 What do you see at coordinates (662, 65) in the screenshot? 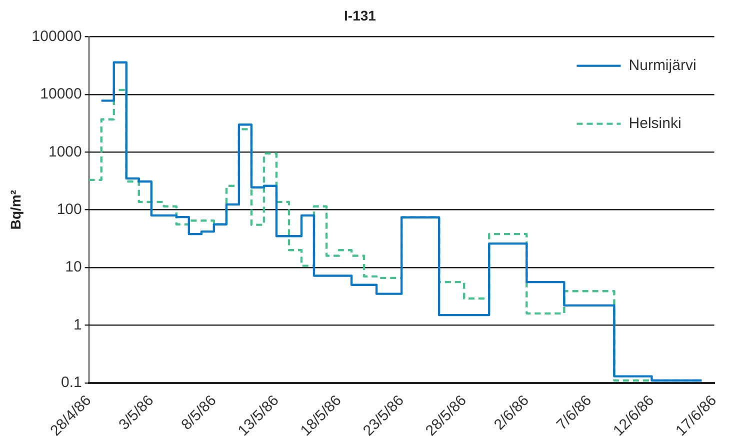
I see `legend-label: Nurmijärvi` at bounding box center [662, 65].